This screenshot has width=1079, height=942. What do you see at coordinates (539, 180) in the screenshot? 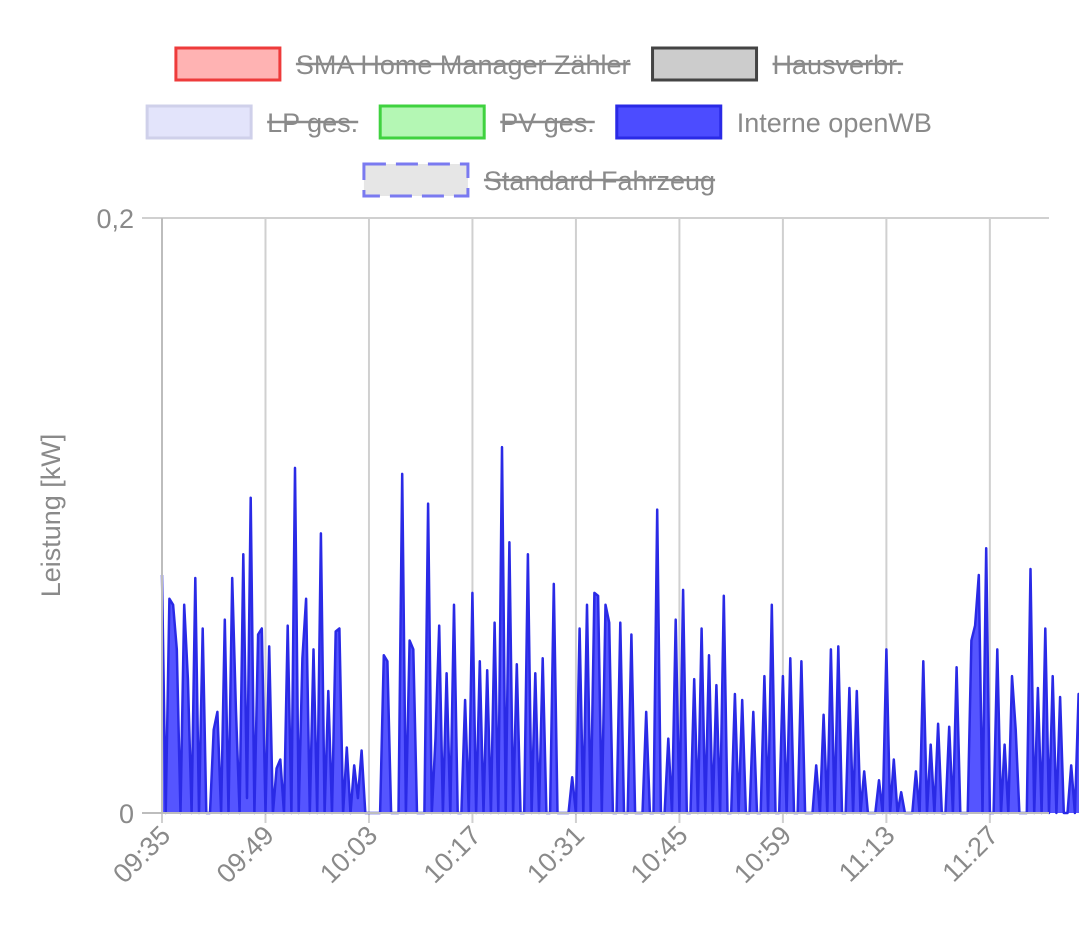
I see `legend-item: Standard Fahrzeug` at bounding box center [539, 180].